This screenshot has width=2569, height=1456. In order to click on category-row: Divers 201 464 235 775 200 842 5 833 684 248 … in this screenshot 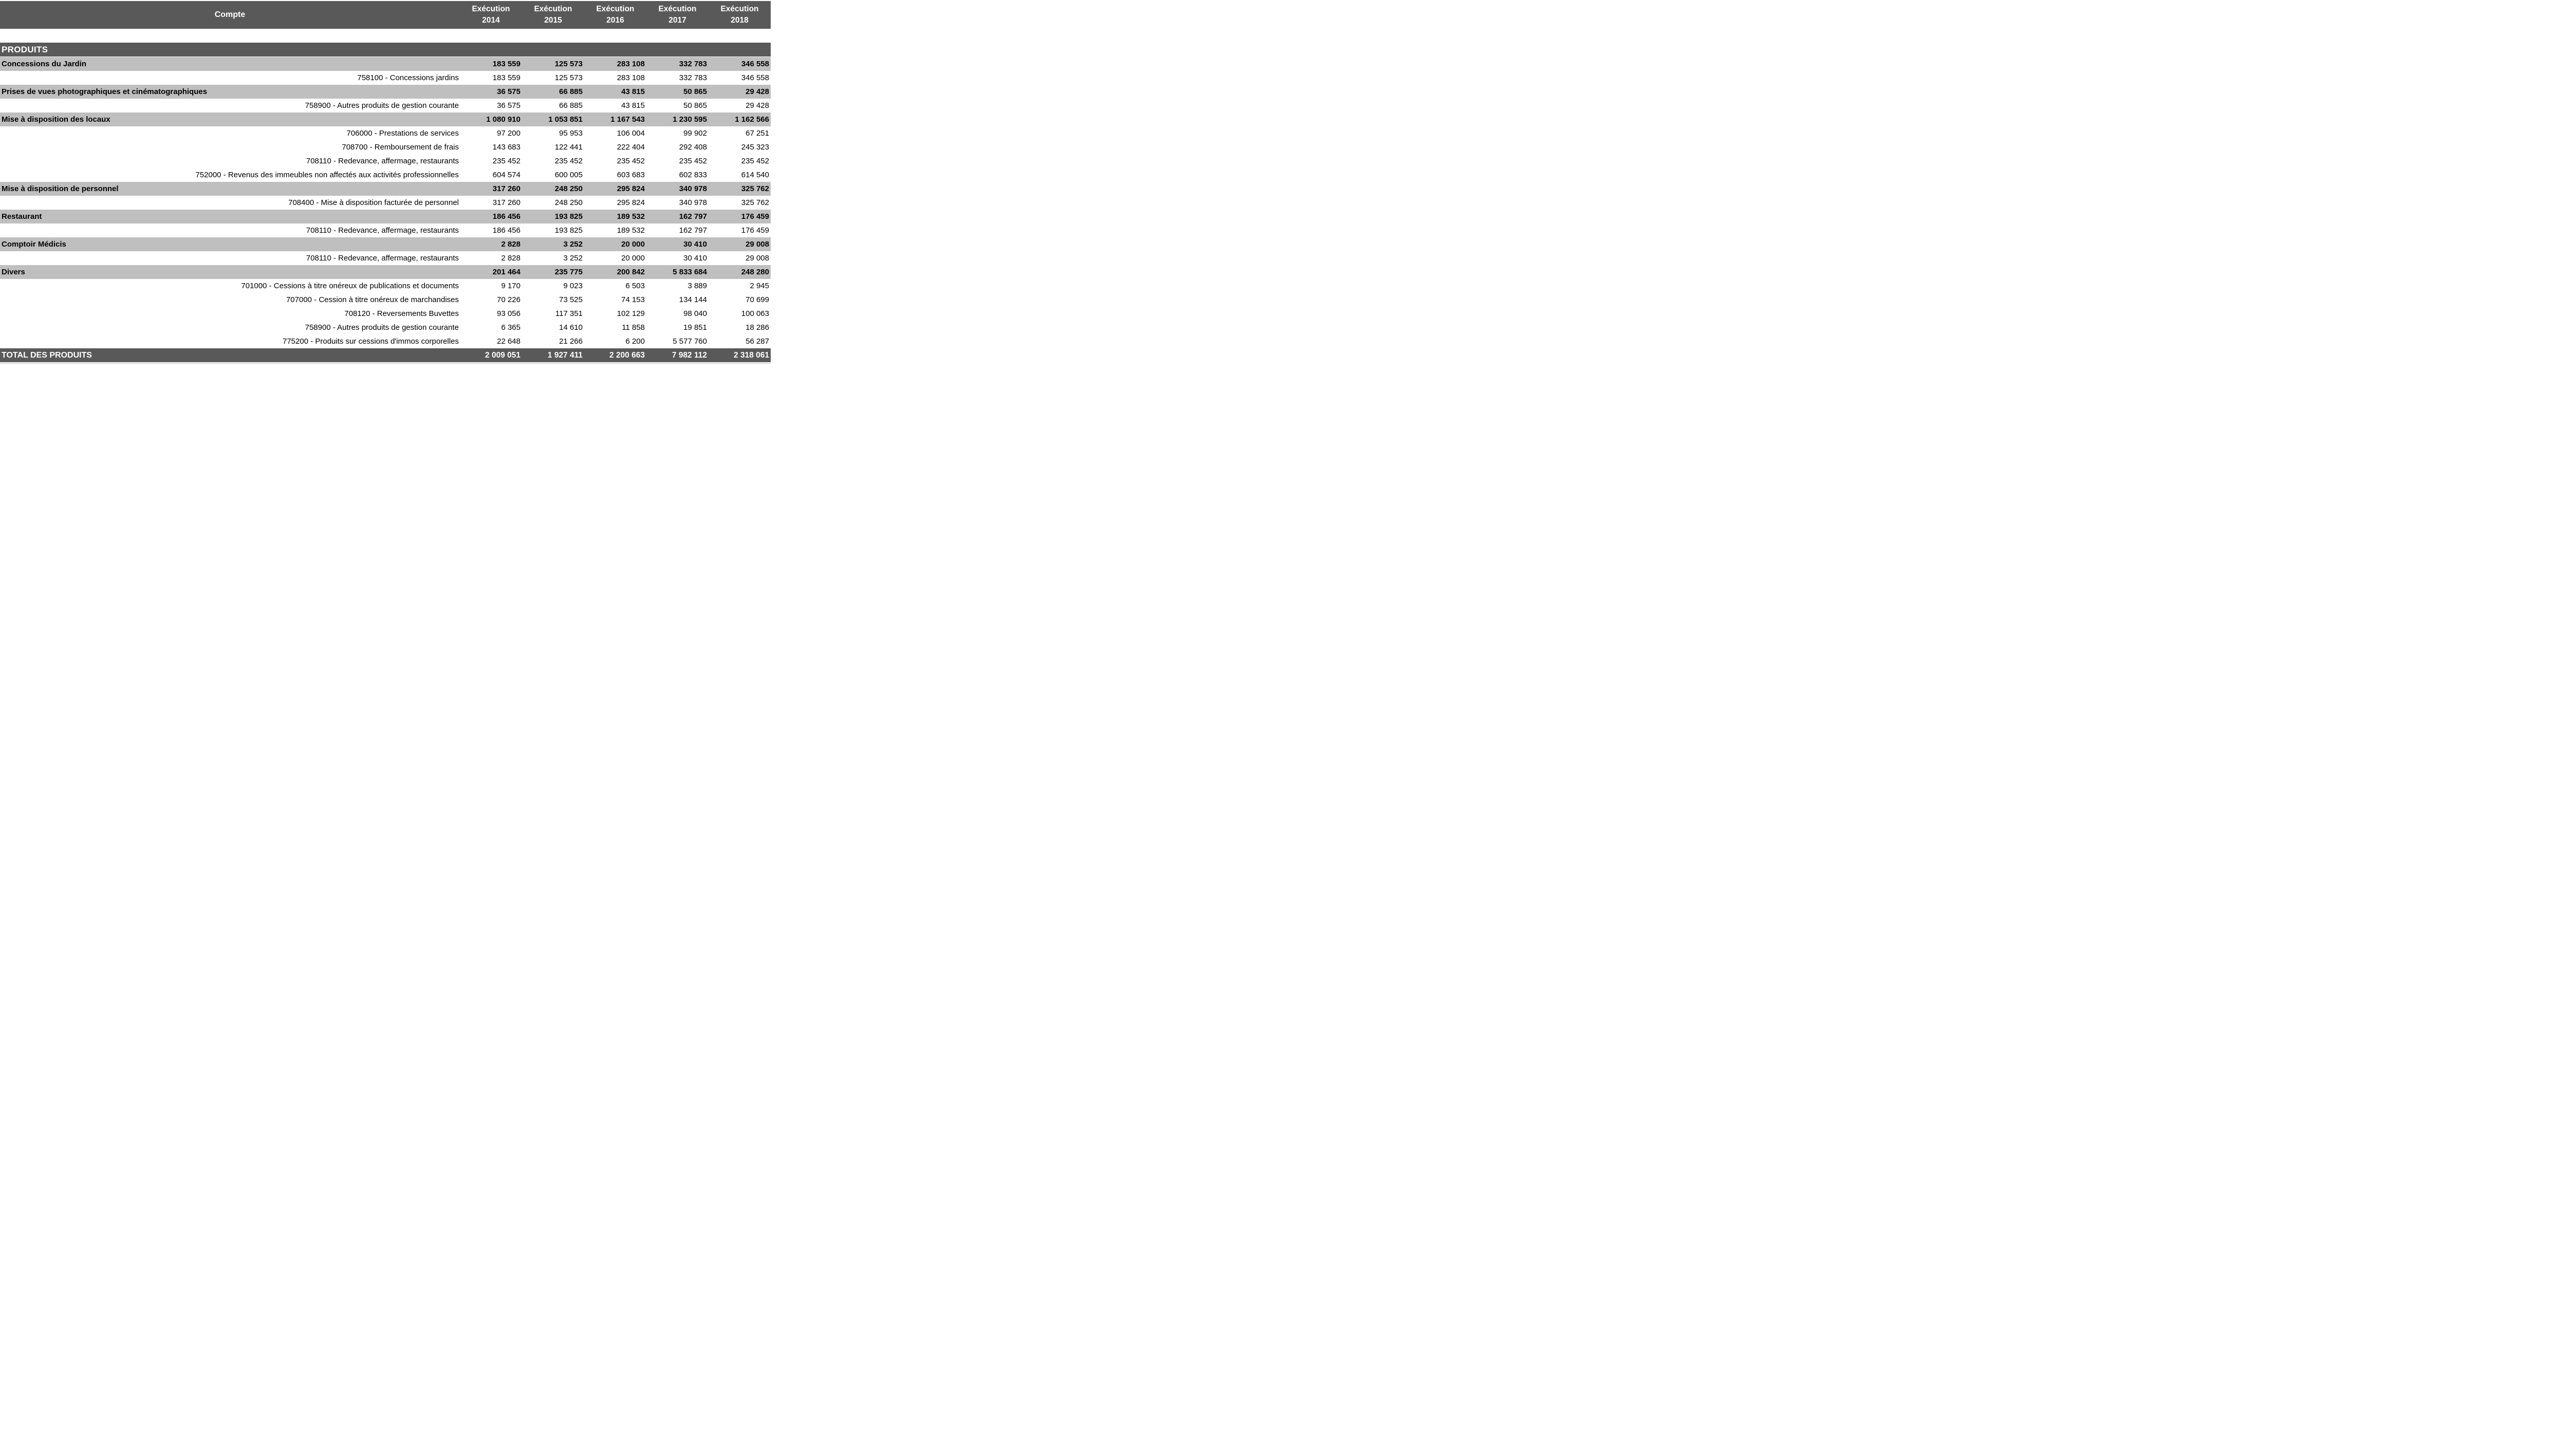, I will do `click(386, 272)`.